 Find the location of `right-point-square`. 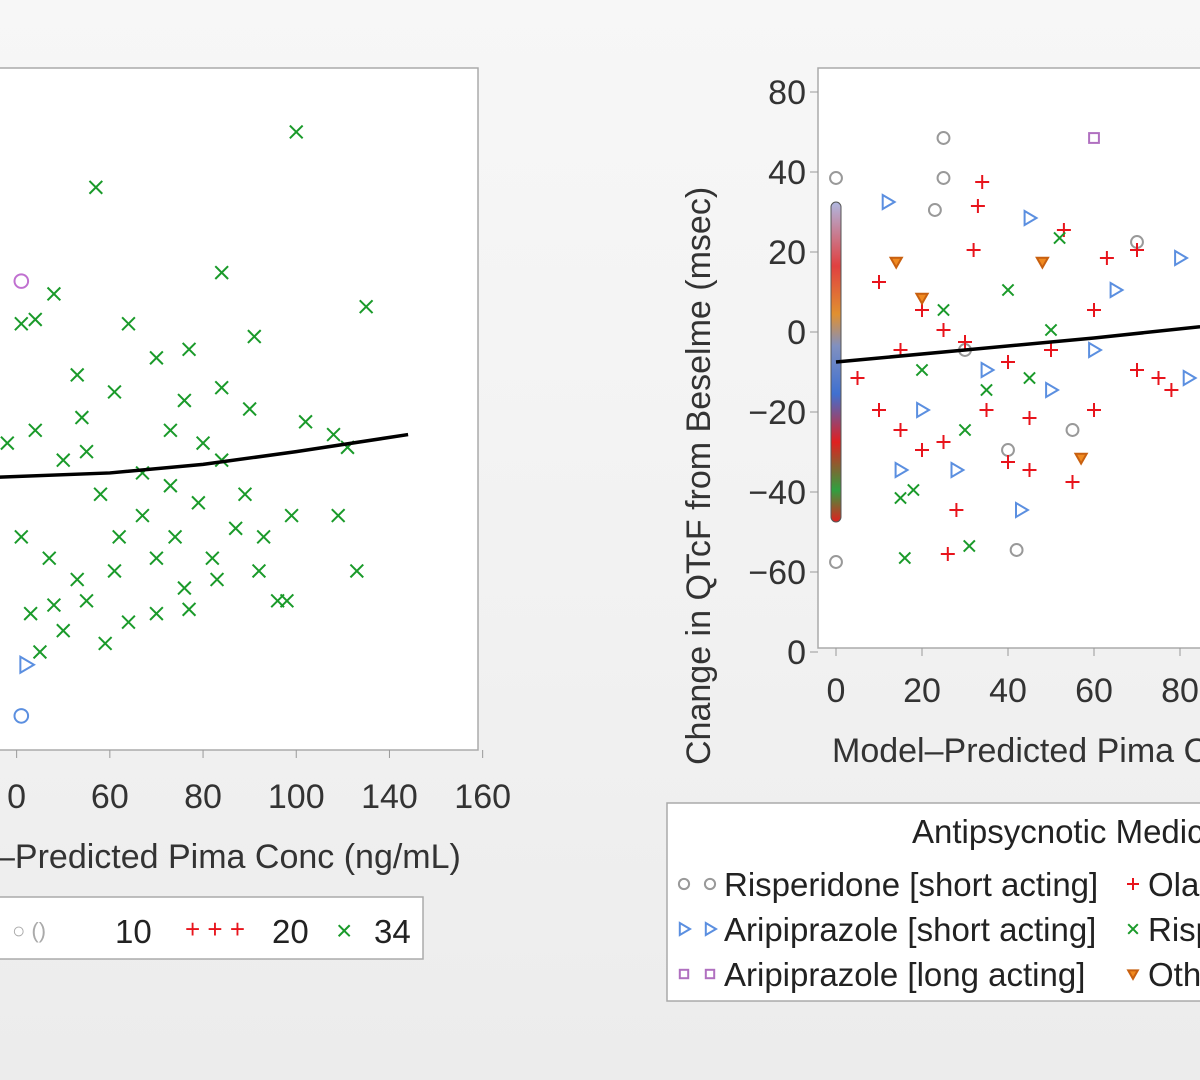

right-point-square is located at coordinates (1094, 138).